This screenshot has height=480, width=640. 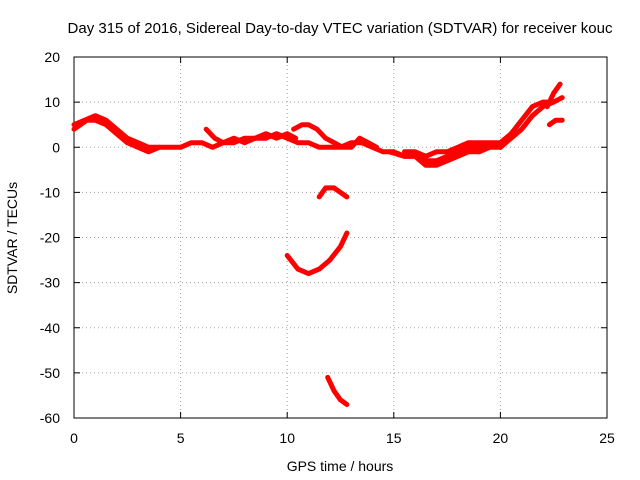 What do you see at coordinates (50, 418) in the screenshot?
I see `y-tick-label: -60` at bounding box center [50, 418].